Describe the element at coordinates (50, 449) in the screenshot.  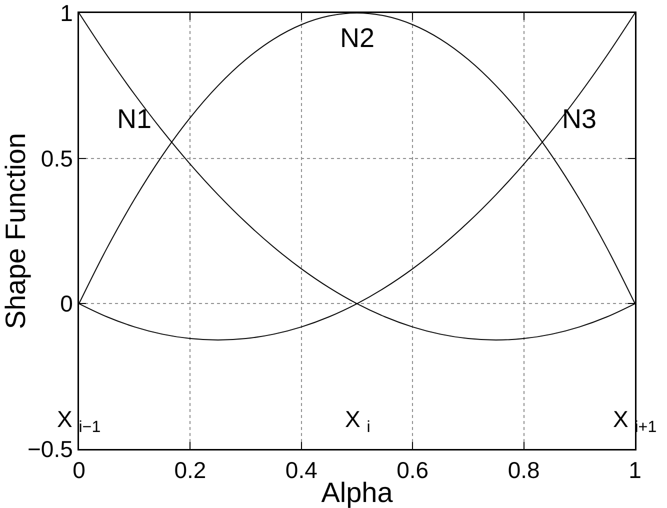
I see `y-tick-label: −0.5` at that location.